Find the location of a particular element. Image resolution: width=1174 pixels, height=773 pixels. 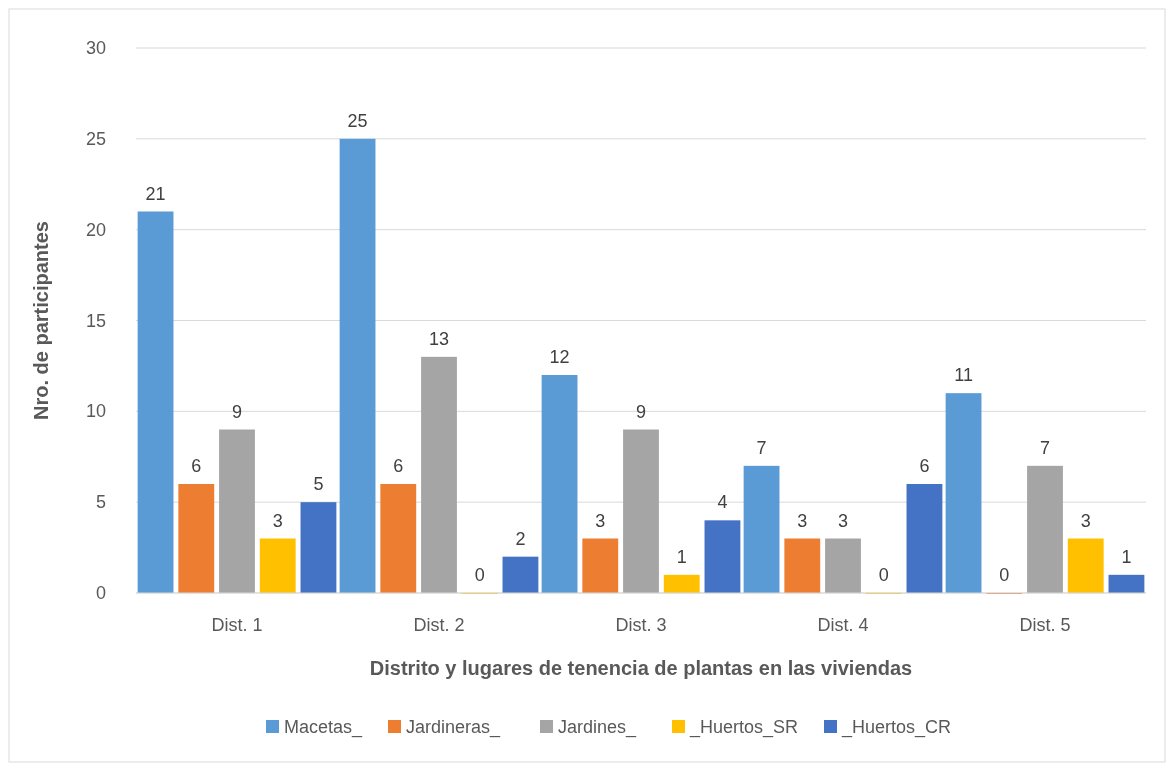

data-label: 11 is located at coordinates (963, 375).